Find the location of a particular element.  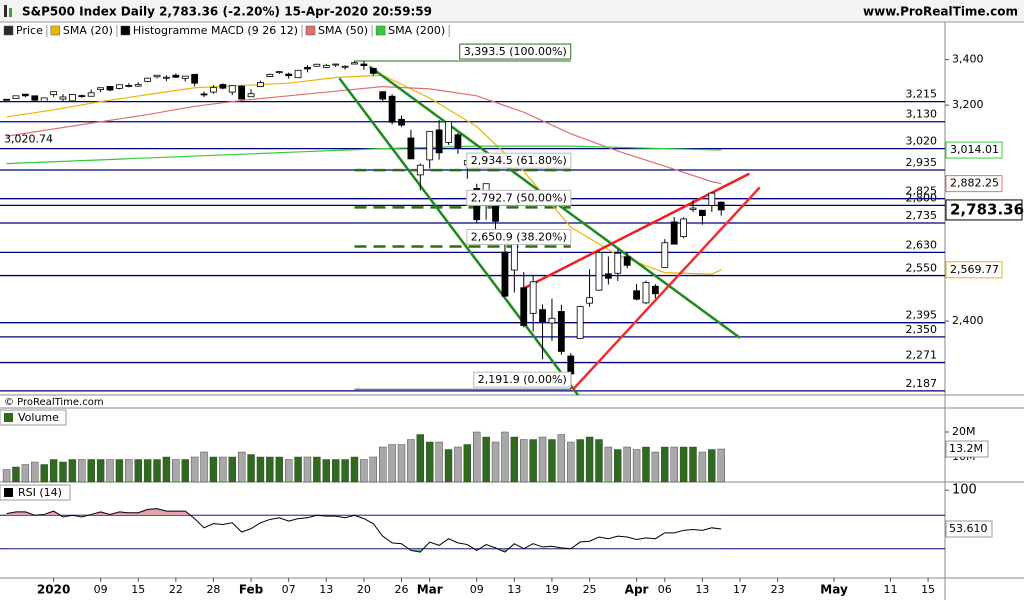

level-label: 2,271 is located at coordinates (922, 355).